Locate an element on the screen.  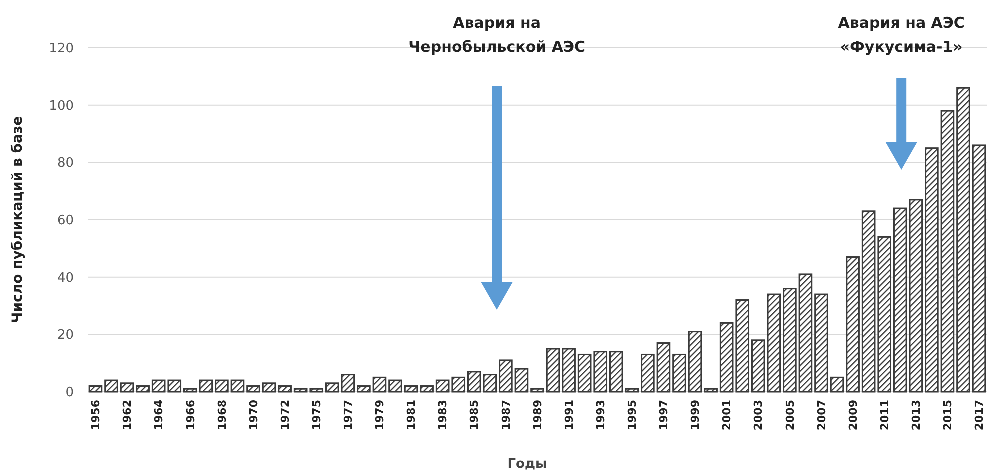
x-tick-label: 1970 is located at coordinates (253, 415).